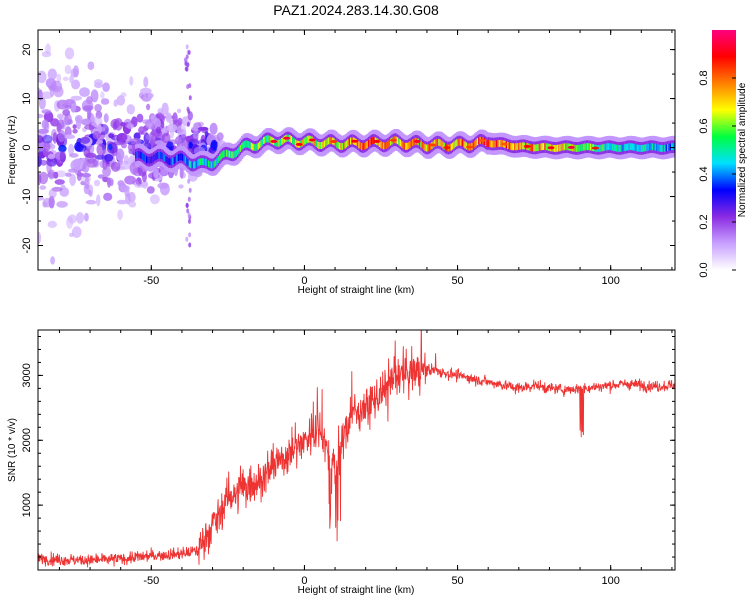  I want to click on figure-title: PAZ1.2024.283.14.30.G08, so click(356, 10).